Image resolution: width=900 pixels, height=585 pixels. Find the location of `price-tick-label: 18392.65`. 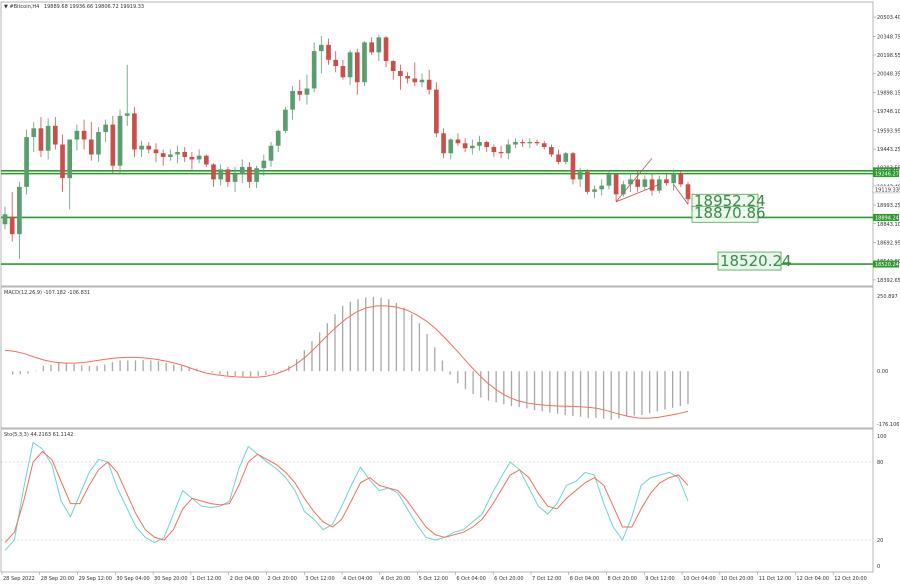

price-tick-label: 18392.65 is located at coordinates (888, 281).